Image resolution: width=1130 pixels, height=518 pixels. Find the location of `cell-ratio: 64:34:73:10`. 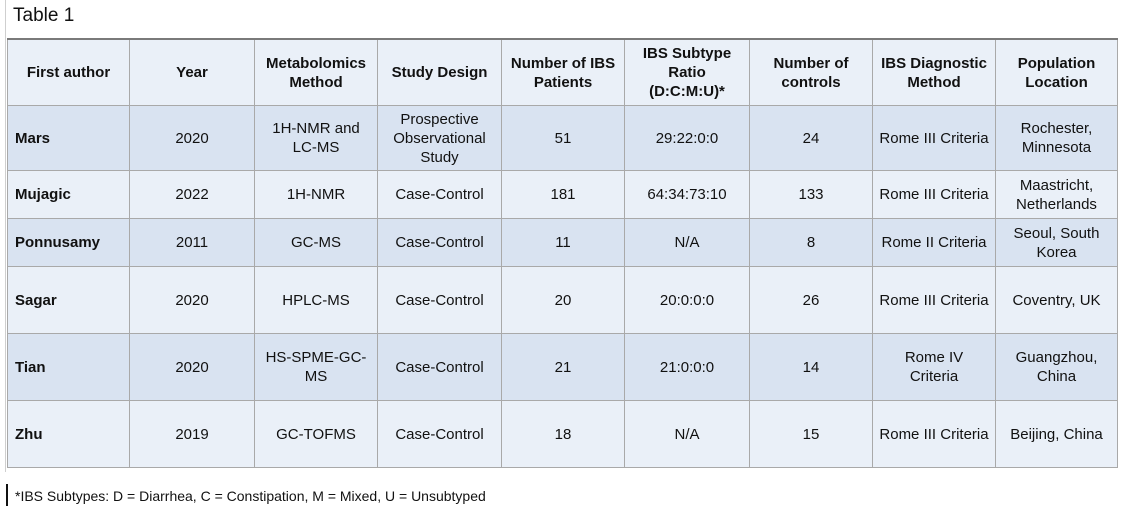

cell-ratio: 64:34:73:10 is located at coordinates (687, 194).